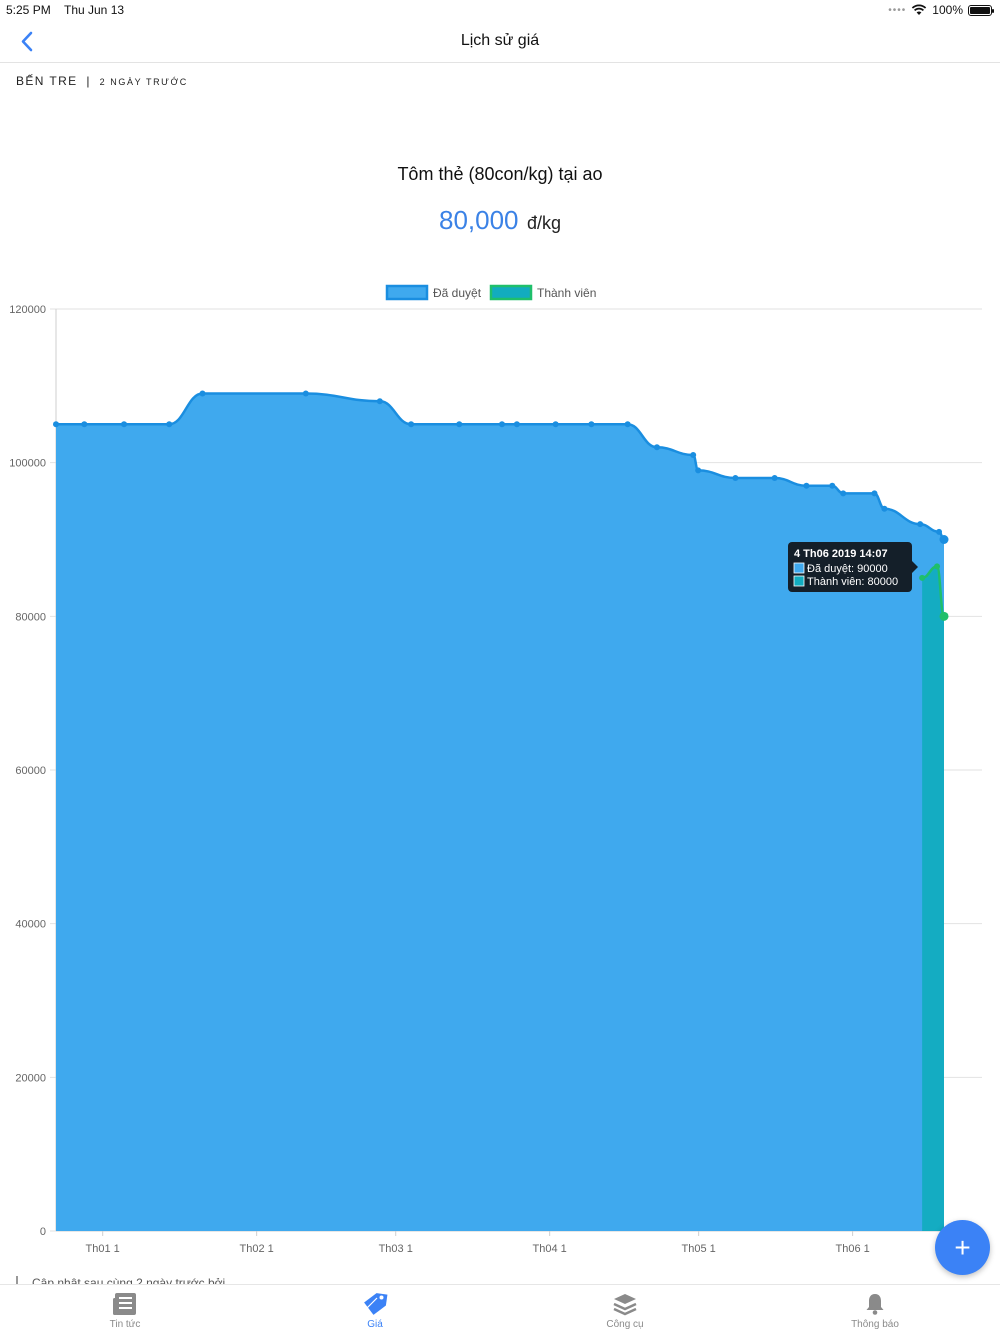 The width and height of the screenshot is (1000, 1334). I want to click on battery-percent: 100%, so click(947, 10).